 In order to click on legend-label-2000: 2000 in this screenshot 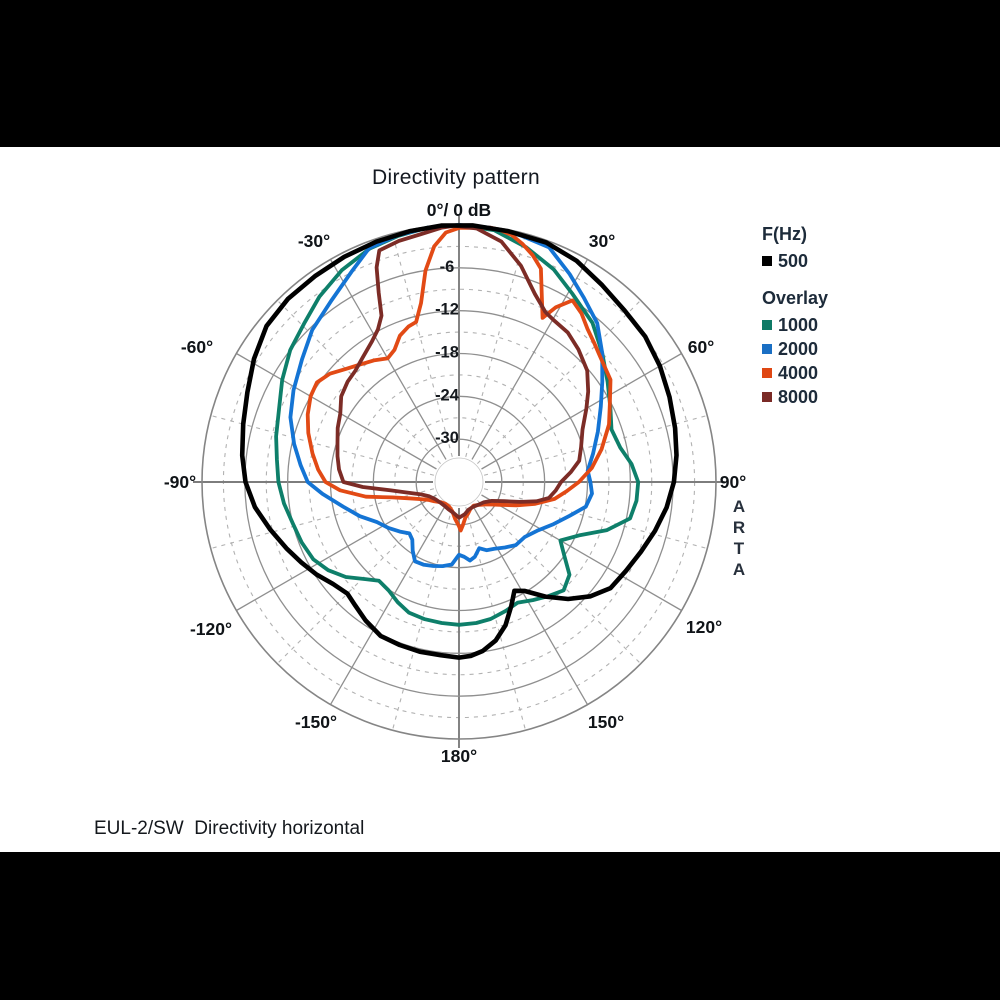, I will do `click(798, 349)`.